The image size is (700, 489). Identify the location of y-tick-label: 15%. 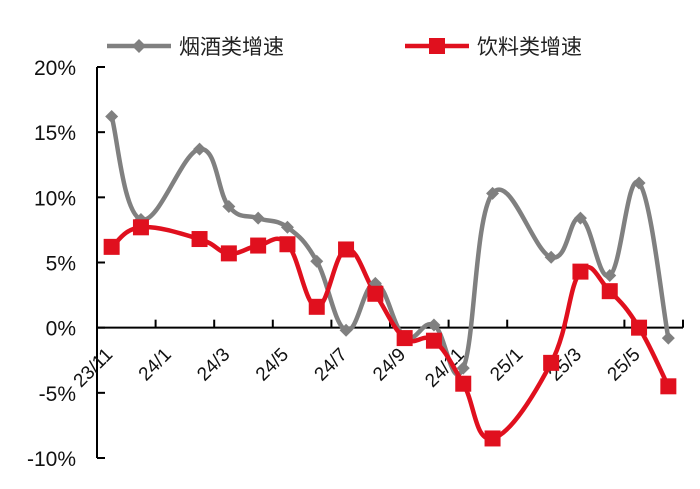
(55, 133).